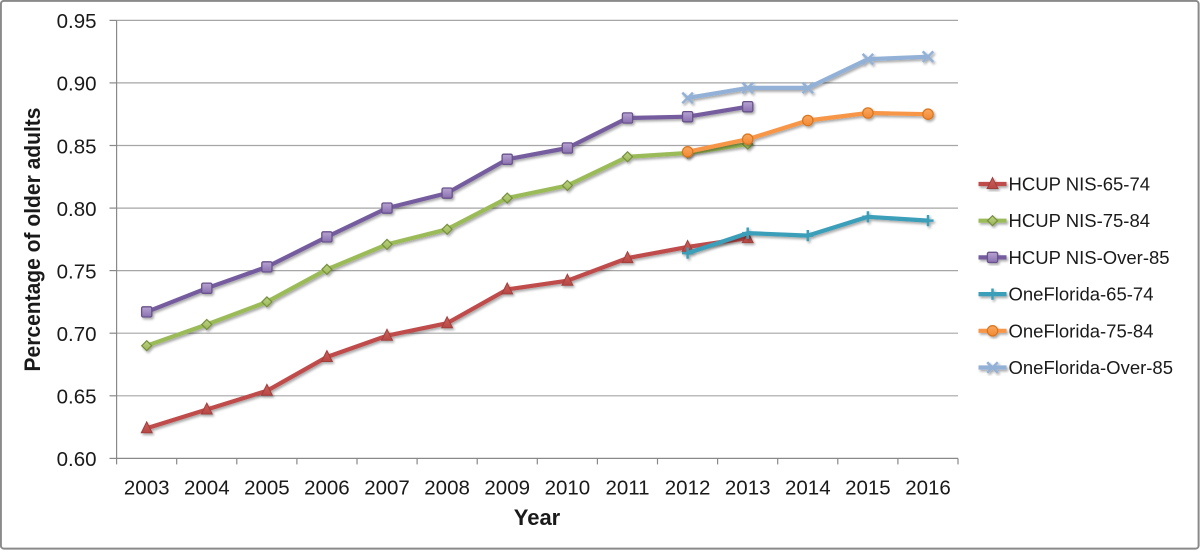  Describe the element at coordinates (32, 240) in the screenshot. I see `svg-text: Percentage of older adults` at that location.